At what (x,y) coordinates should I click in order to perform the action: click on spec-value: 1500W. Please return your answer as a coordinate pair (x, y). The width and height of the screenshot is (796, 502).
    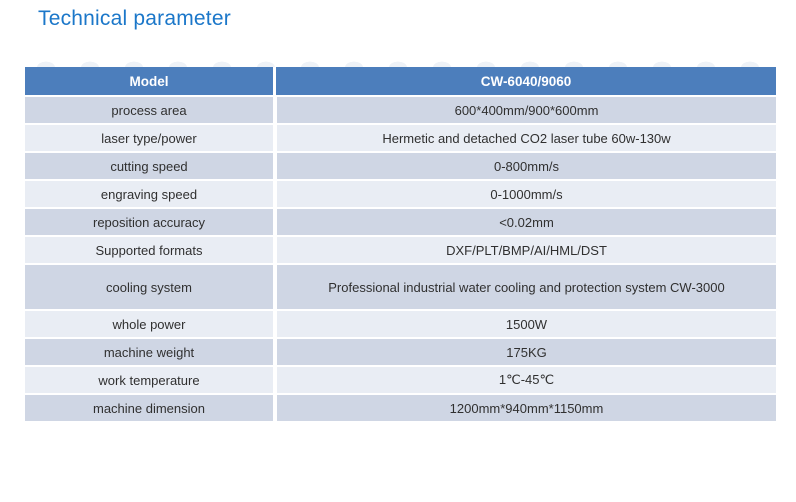
    Looking at the image, I should click on (526, 324).